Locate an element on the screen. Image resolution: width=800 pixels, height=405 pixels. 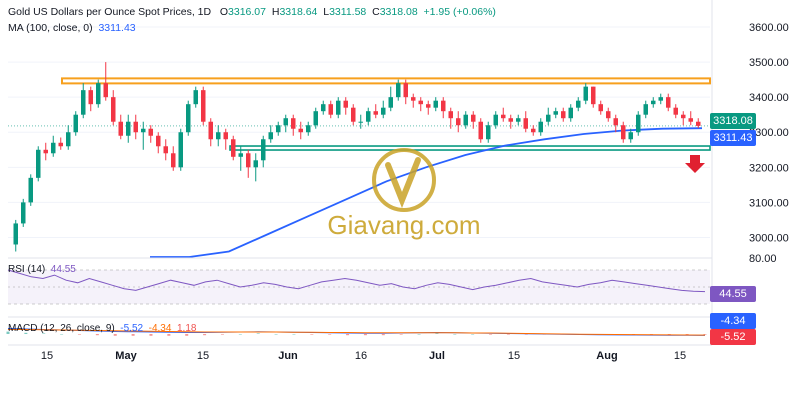
resistance-band is located at coordinates (386, 81).